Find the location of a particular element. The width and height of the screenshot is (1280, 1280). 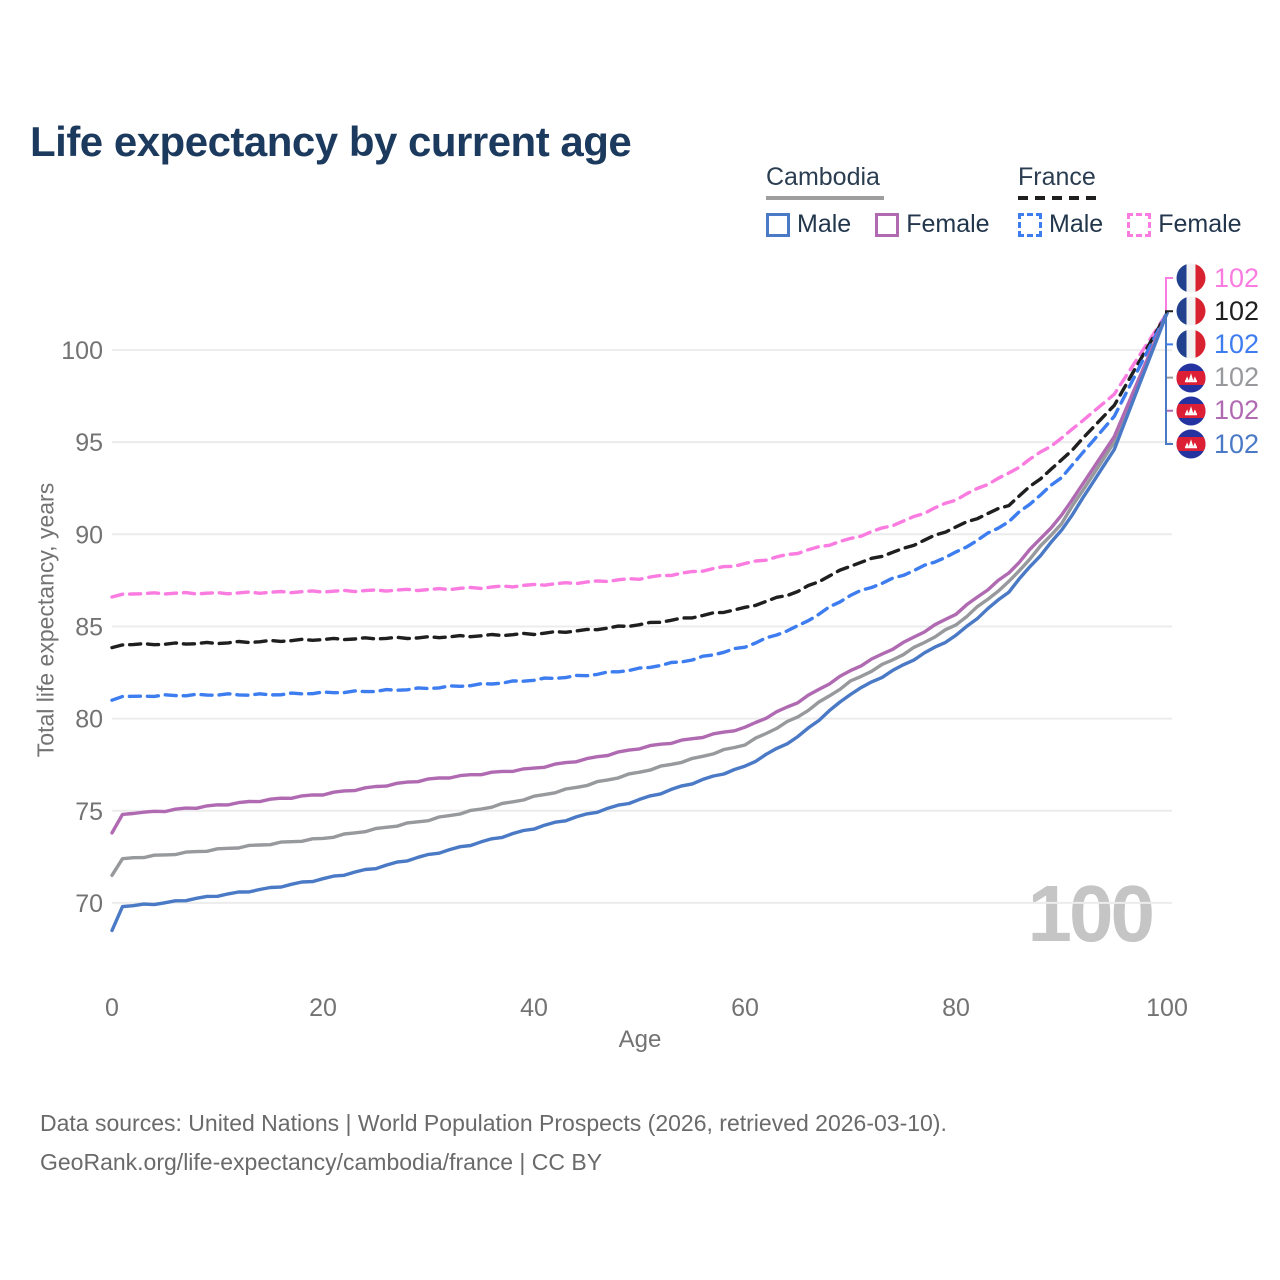

x-tick-label: 100 is located at coordinates (1167, 1008).